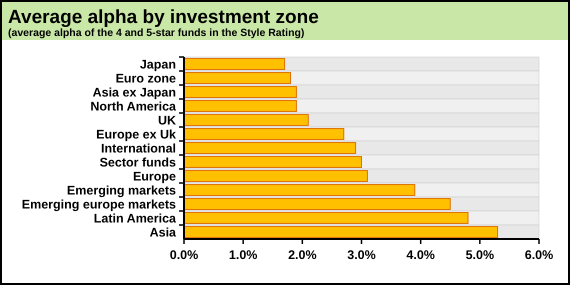  I want to click on x-tick-label: 5.0%, so click(480, 255).